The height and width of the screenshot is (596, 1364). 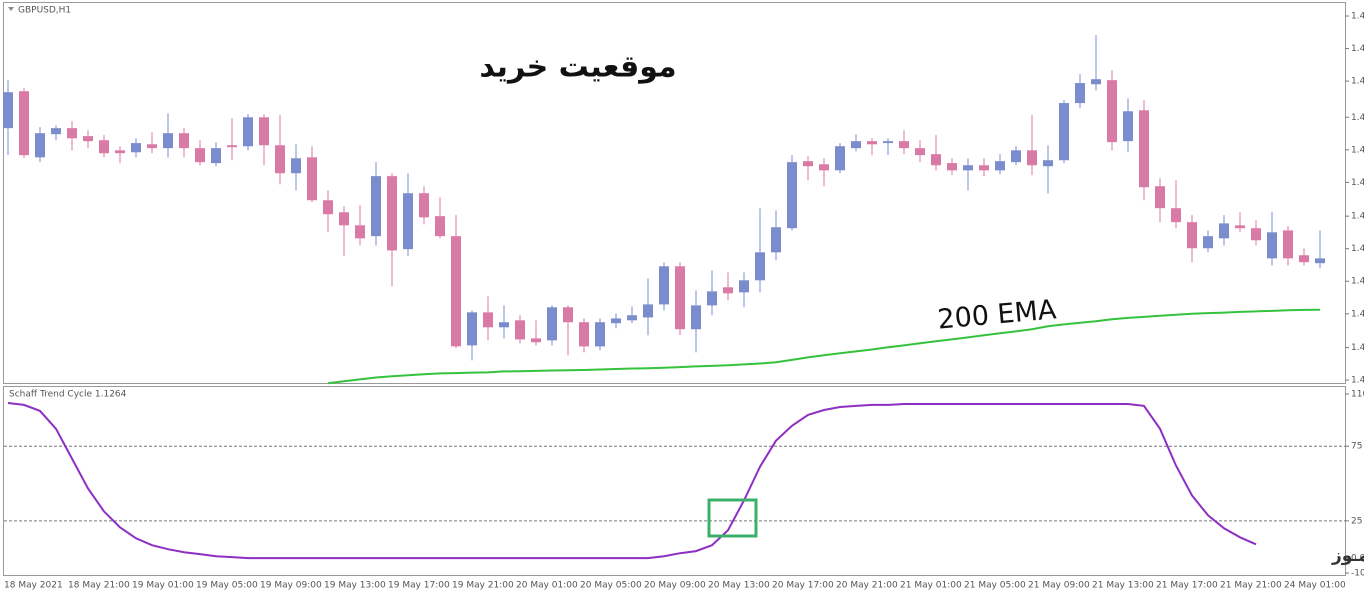 I want to click on y-tick-label: 1.42420, so click(x=1357, y=17).